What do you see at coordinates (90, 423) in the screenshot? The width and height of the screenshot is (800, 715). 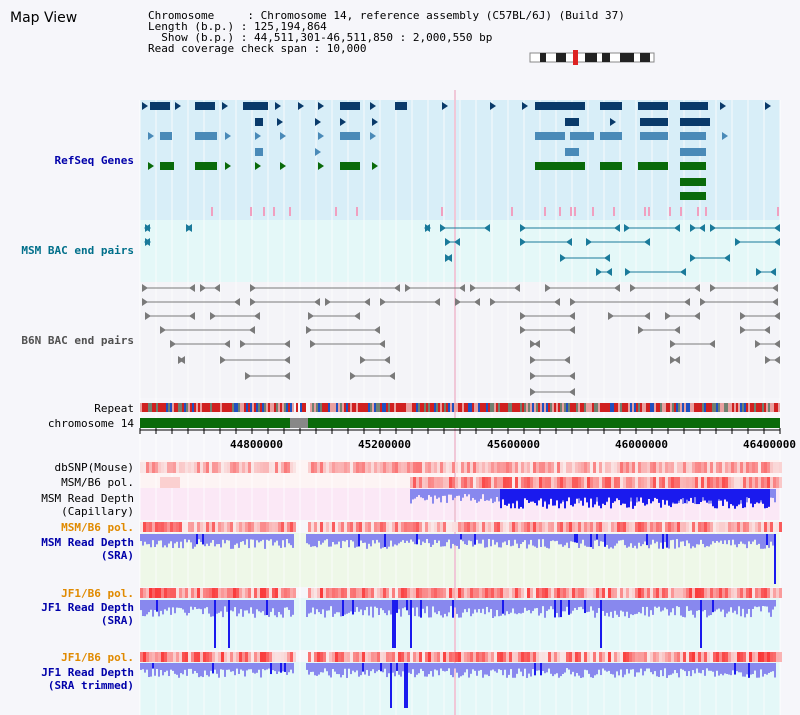 I see `track-label-chromosome: chromosome 14` at bounding box center [90, 423].